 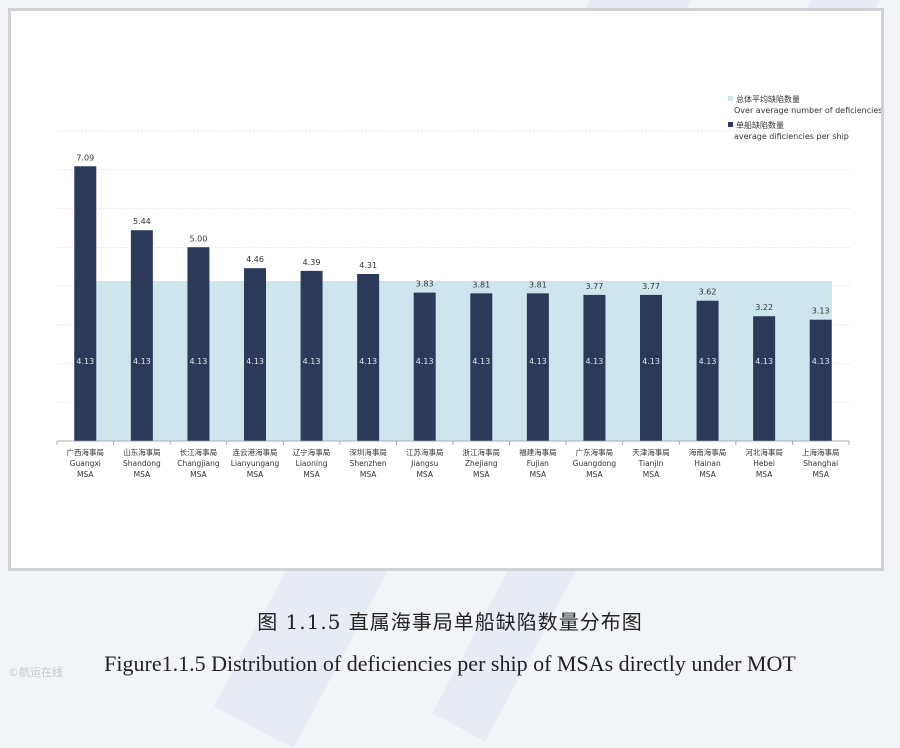 What do you see at coordinates (764, 378) in the screenshot?
I see `bar-hebei` at bounding box center [764, 378].